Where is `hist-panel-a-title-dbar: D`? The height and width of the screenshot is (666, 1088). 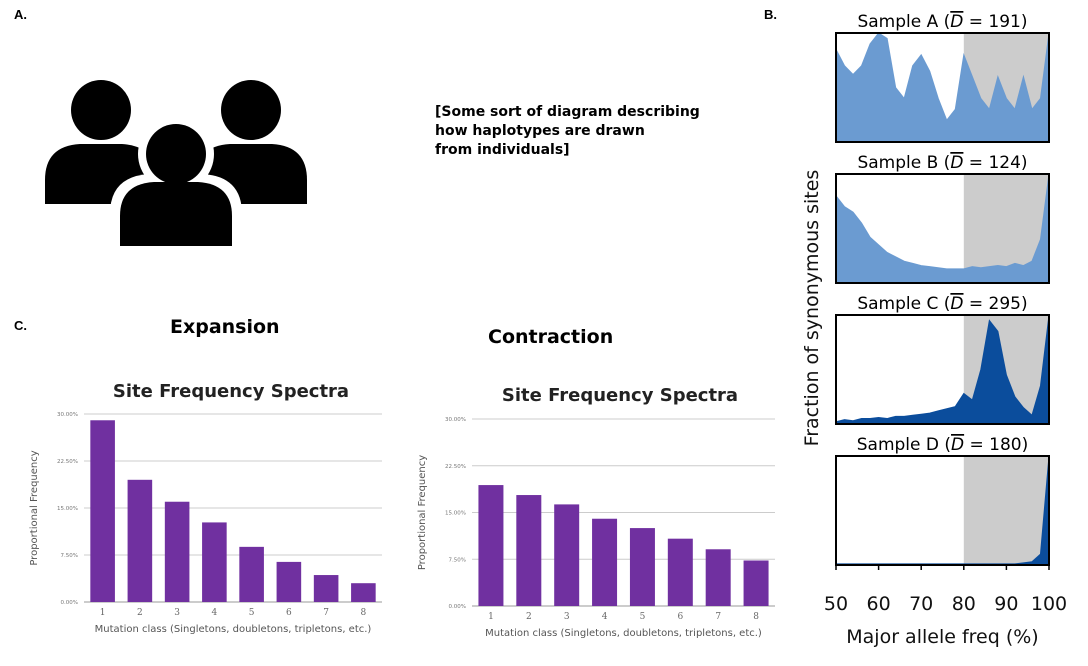 hist-panel-a-title-dbar: D is located at coordinates (956, 22).